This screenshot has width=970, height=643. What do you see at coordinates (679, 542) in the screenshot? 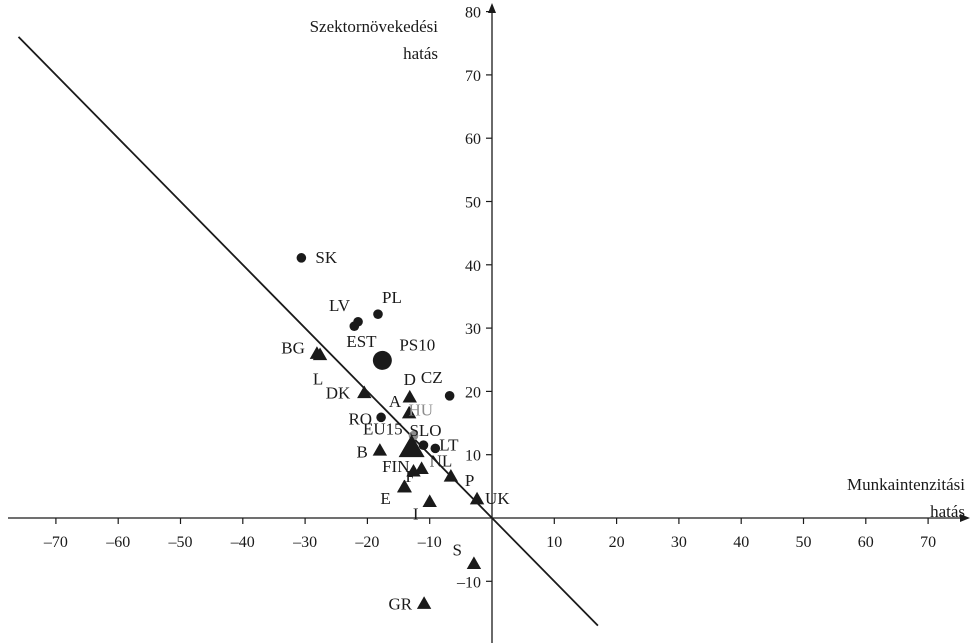
I see `x-tick-label: 30` at bounding box center [679, 542].